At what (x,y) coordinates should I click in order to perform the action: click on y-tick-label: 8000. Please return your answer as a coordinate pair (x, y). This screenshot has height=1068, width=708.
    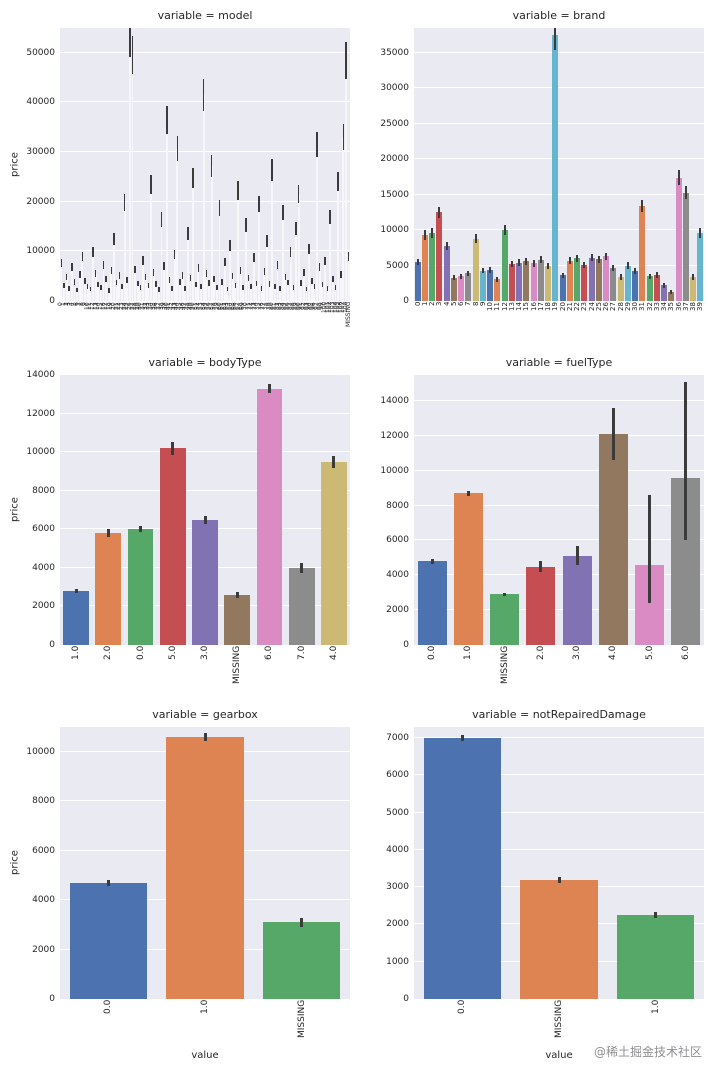
    Looking at the image, I should click on (397, 505).